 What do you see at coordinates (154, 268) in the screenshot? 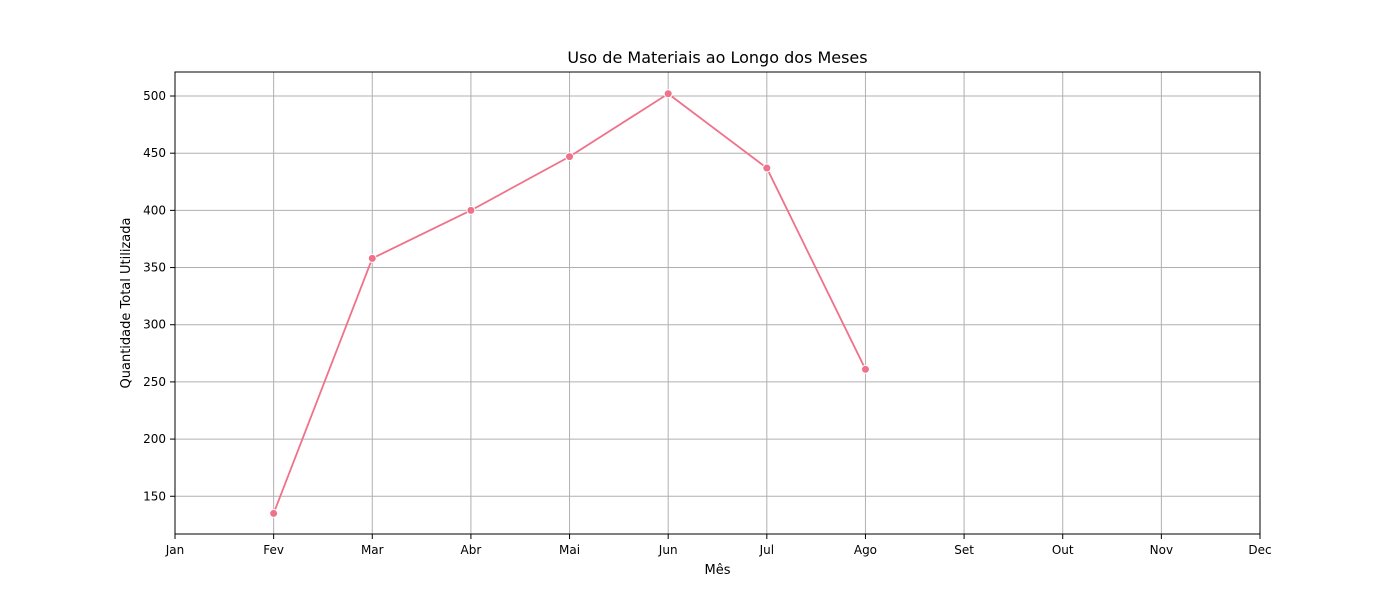
I see `y-tick-label: 350` at bounding box center [154, 268].